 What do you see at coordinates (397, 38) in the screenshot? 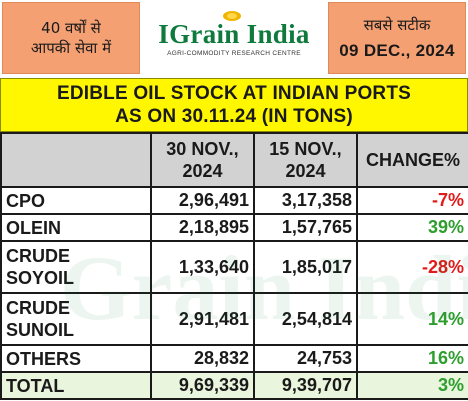
I see `date-badge: सबसे सटीक 09 DEC., 2024` at bounding box center [397, 38].